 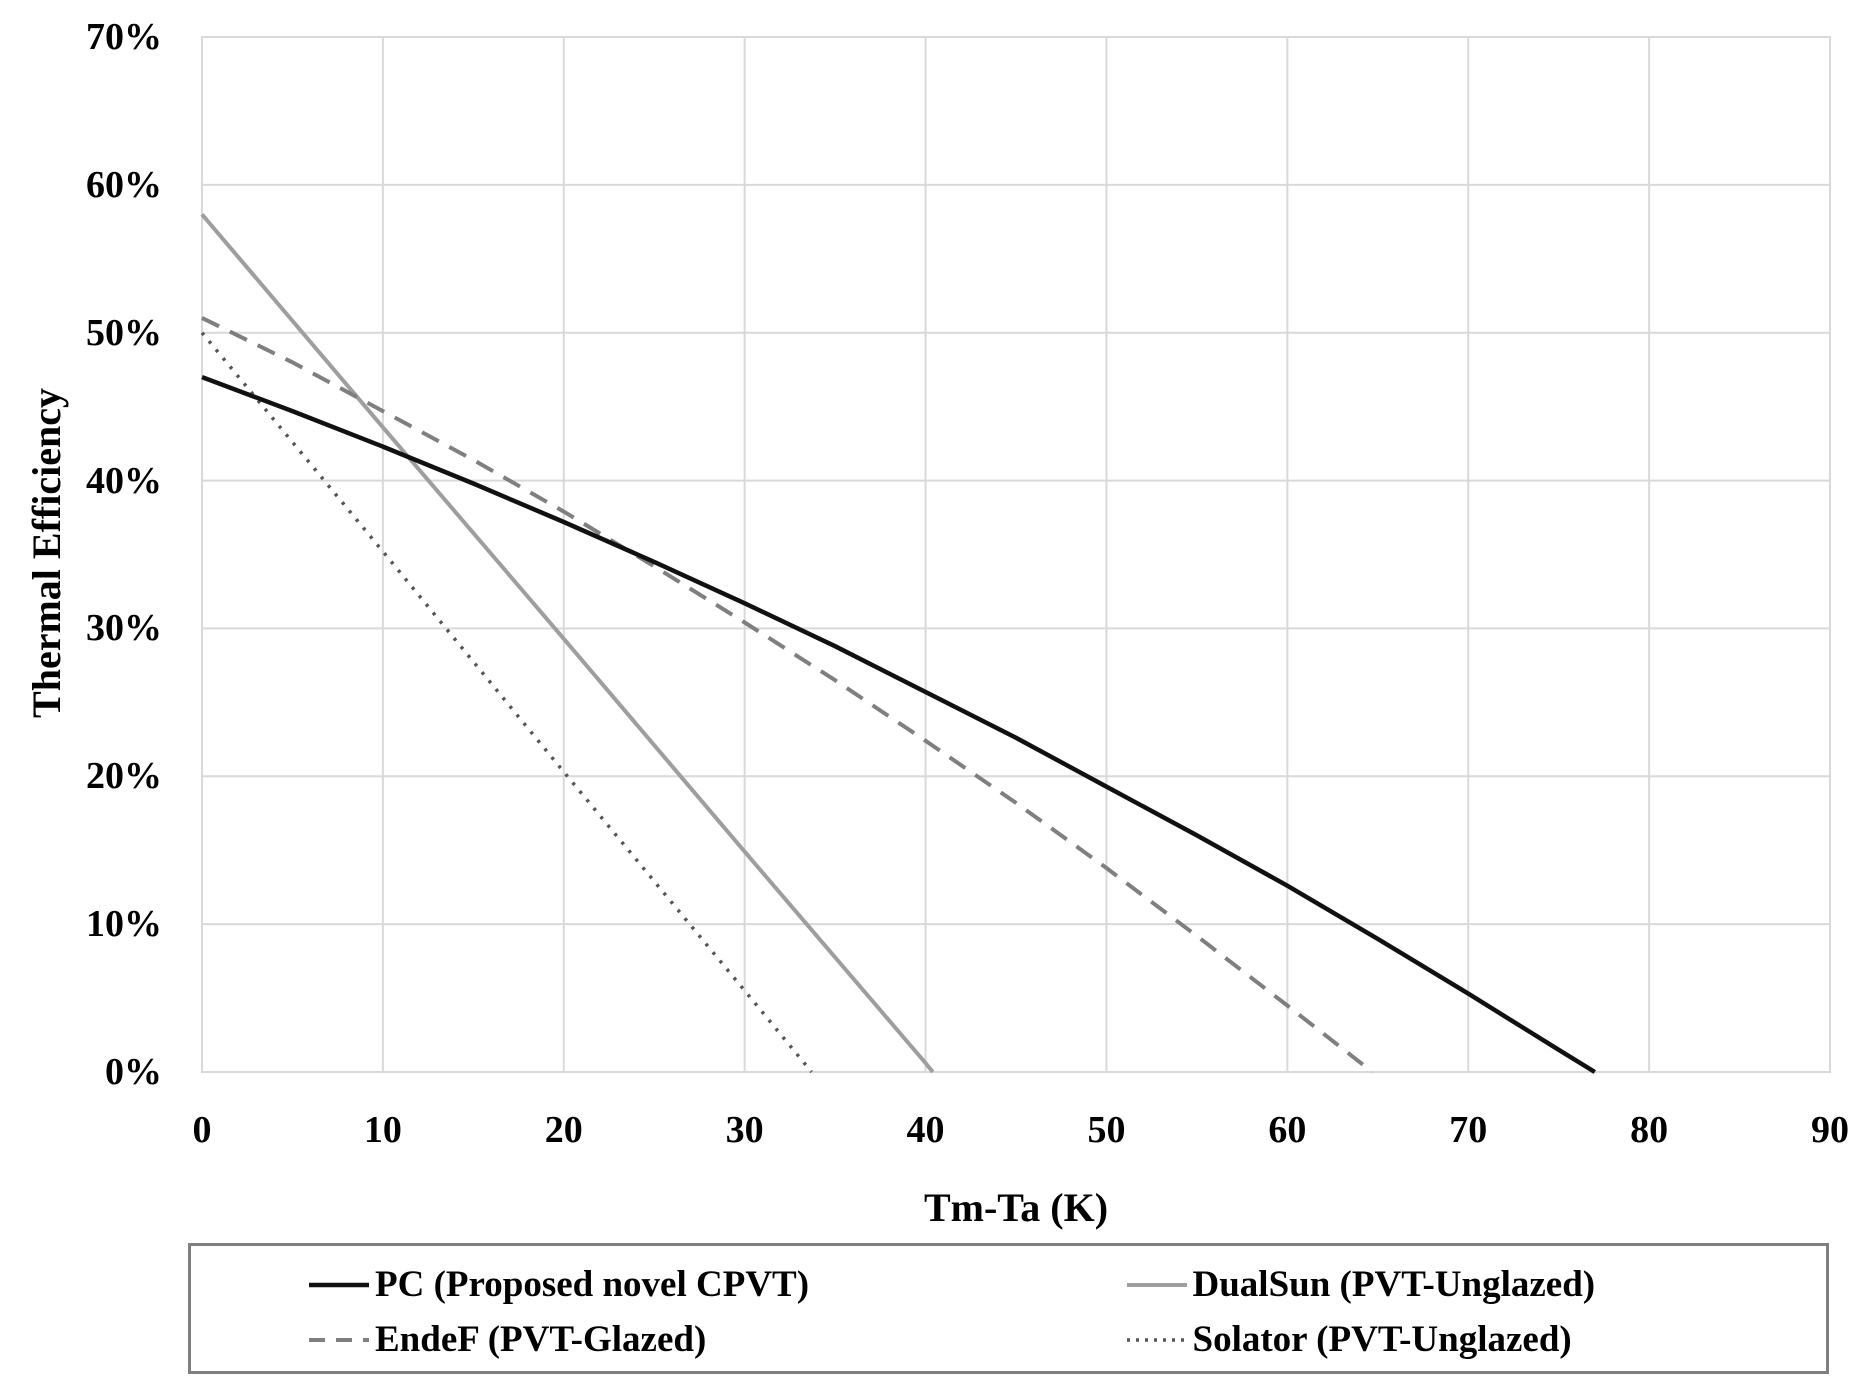 What do you see at coordinates (1649, 1130) in the screenshot?
I see `x-tick-label: 80` at bounding box center [1649, 1130].